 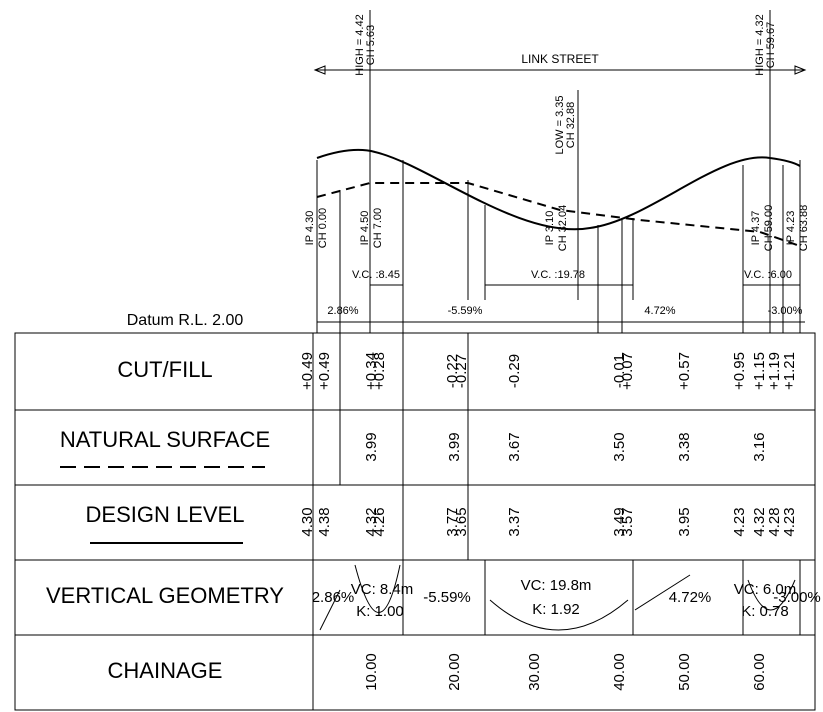 What do you see at coordinates (684, 521) in the screenshot?
I see `design-level-value: 3.95` at bounding box center [684, 521].